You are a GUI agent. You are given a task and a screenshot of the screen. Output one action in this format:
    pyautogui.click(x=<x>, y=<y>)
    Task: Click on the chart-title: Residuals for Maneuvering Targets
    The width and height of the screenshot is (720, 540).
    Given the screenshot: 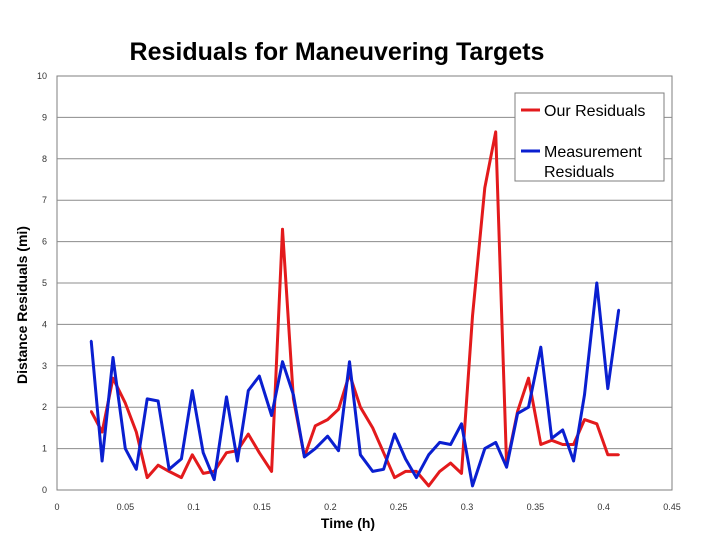 What is the action you would take?
    pyautogui.click(x=337, y=52)
    